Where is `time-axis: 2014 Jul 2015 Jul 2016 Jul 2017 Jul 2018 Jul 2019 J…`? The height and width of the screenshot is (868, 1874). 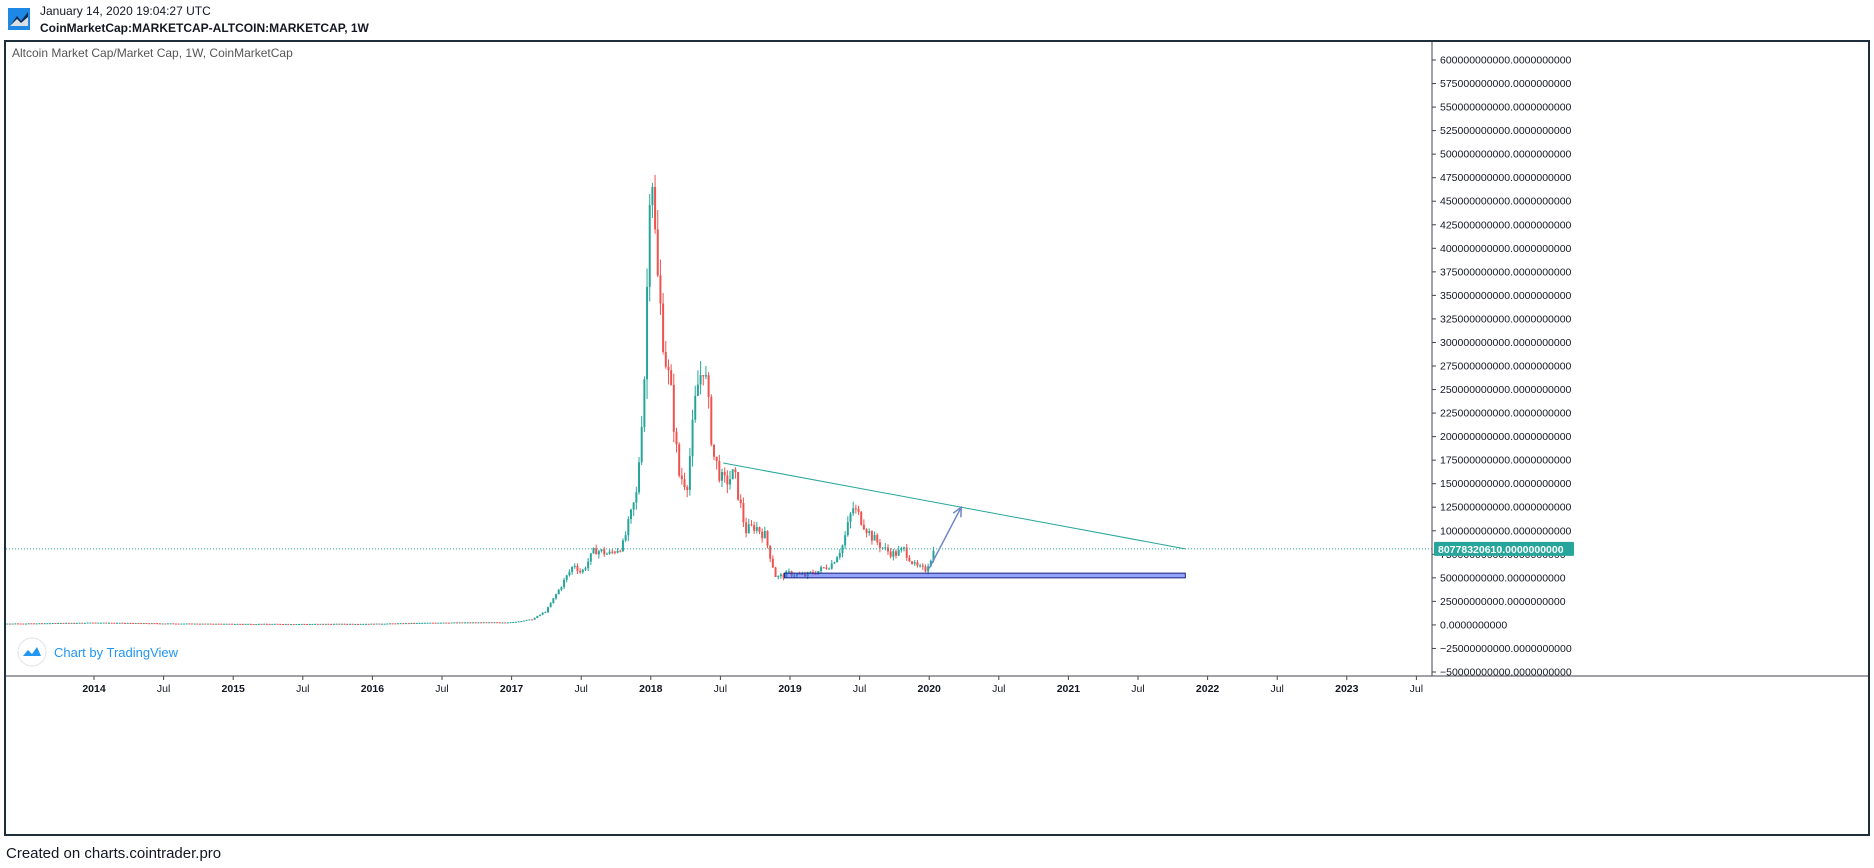
time-axis: 2014 Jul 2015 Jul 2016 Jul 2017 Jul 2018 Jul 2019 J… is located at coordinates (937, 685).